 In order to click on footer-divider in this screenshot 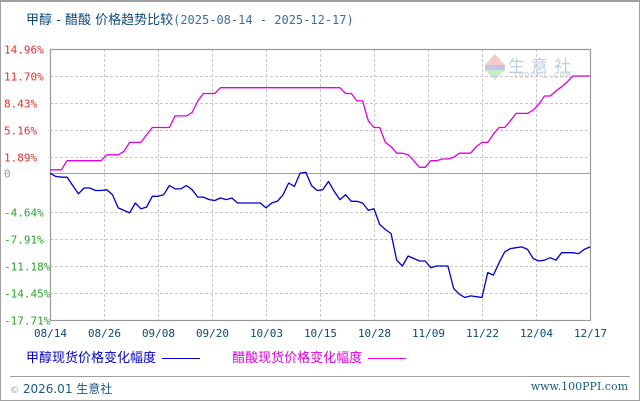, I will do `click(320, 376)`.